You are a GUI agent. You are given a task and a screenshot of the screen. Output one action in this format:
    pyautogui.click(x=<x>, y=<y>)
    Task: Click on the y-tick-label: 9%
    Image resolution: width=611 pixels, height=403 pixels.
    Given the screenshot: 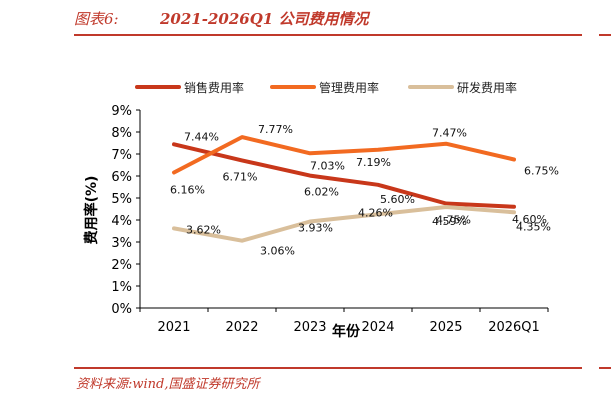 What is the action you would take?
    pyautogui.click(x=121, y=111)
    